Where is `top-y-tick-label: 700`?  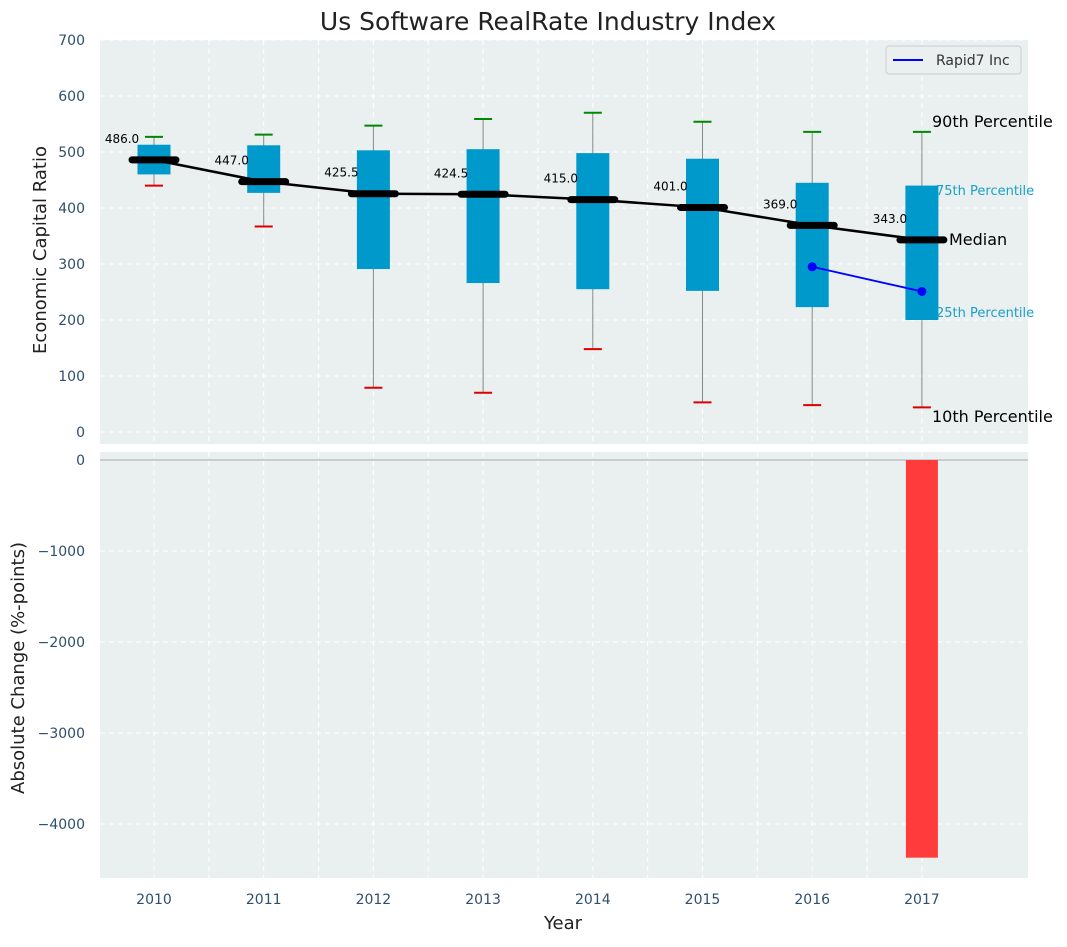
top-y-tick-label: 700 is located at coordinates (71, 41).